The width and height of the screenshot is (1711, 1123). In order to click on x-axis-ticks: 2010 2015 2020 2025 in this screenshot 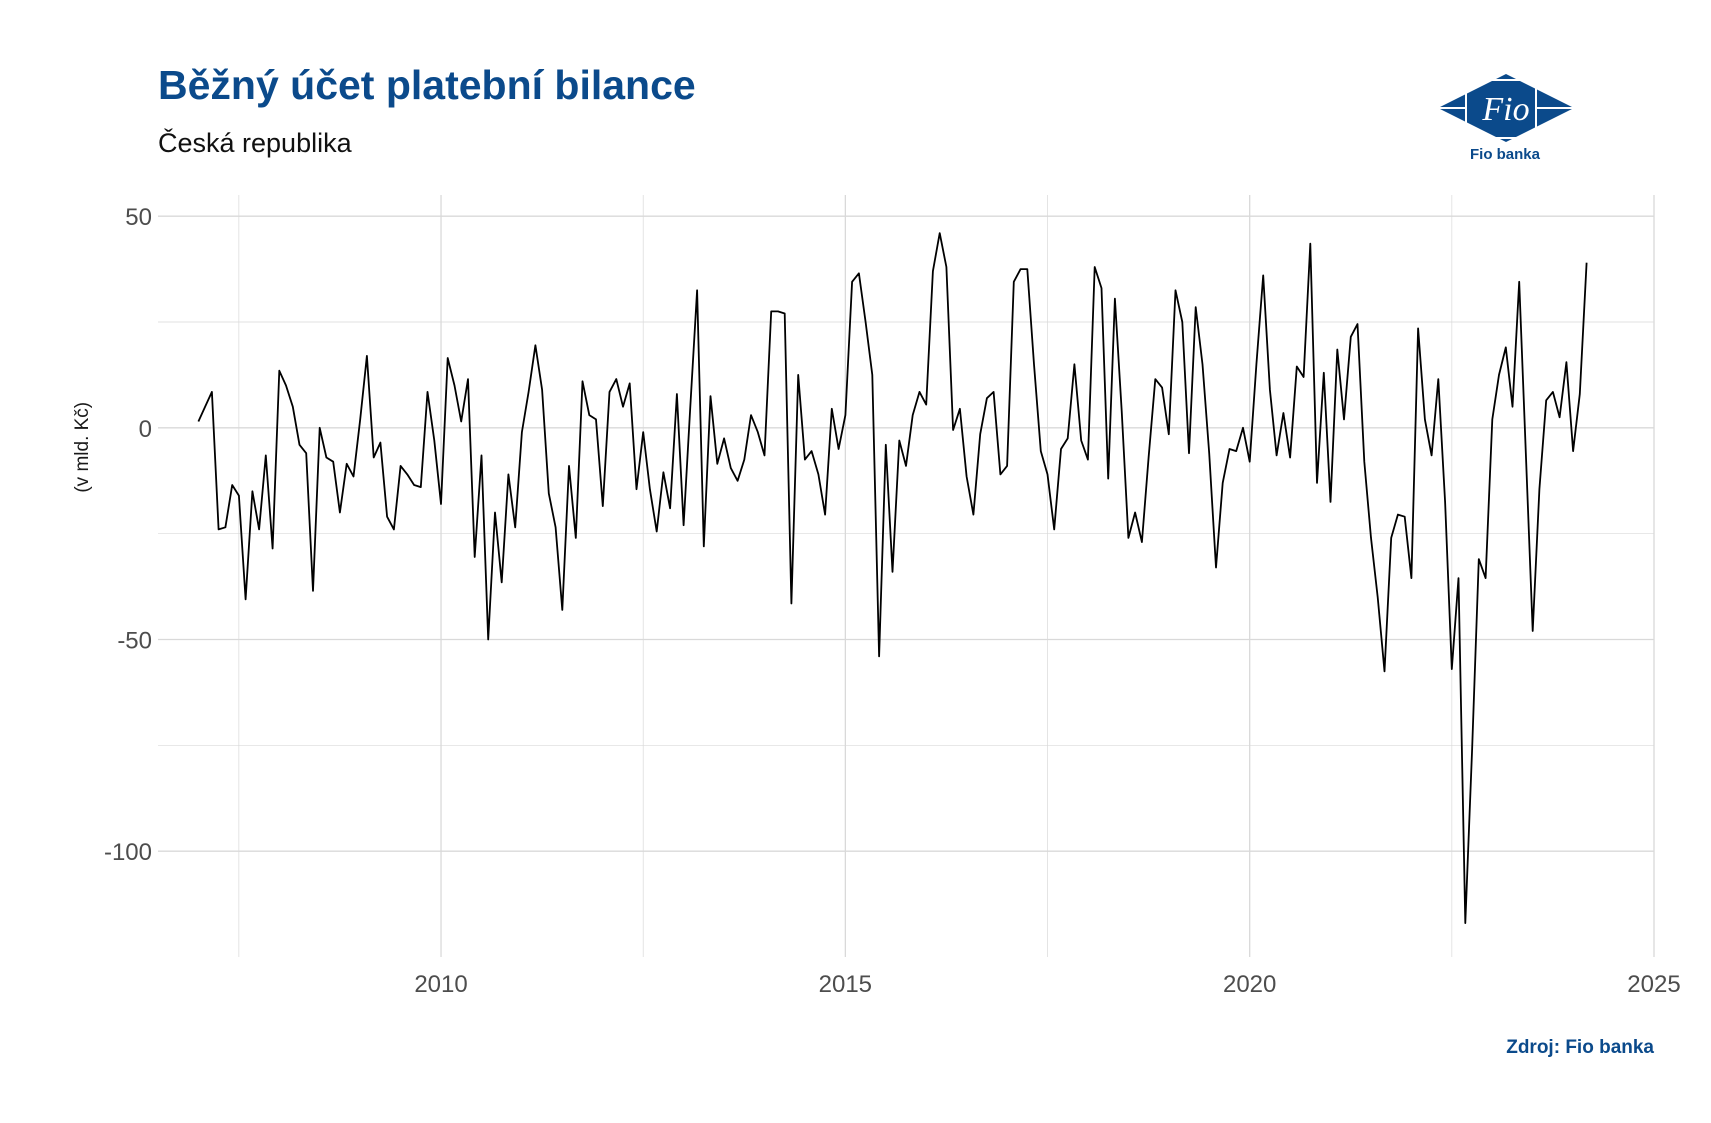, I will do `click(1047, 984)`.